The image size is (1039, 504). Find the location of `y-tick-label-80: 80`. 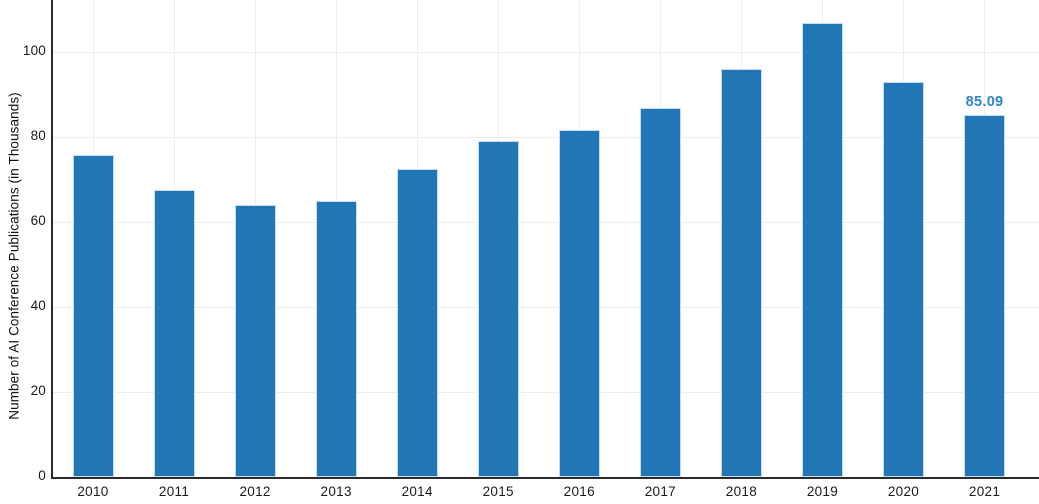

y-tick-label-80: 80 is located at coordinates (38, 135).